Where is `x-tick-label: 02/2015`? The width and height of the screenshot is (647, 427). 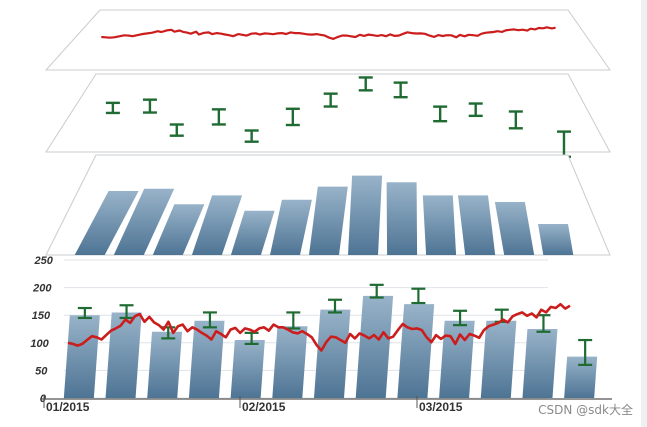 x-tick-label: 02/2015 is located at coordinates (264, 407).